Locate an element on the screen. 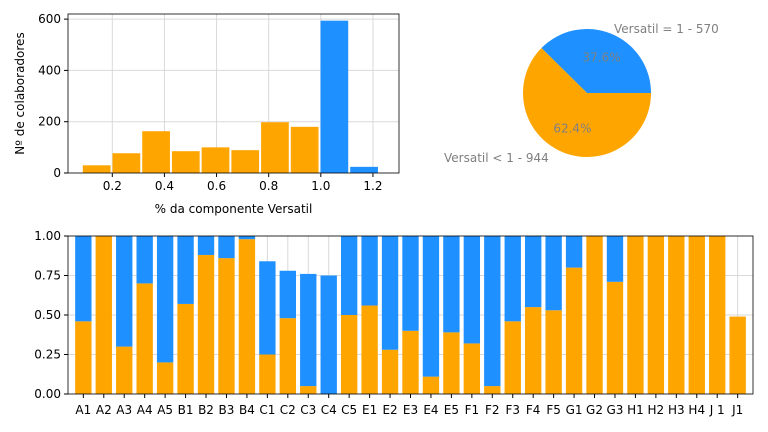 This screenshot has height=432, width=768. x-tick-label: F1 is located at coordinates (472, 410).